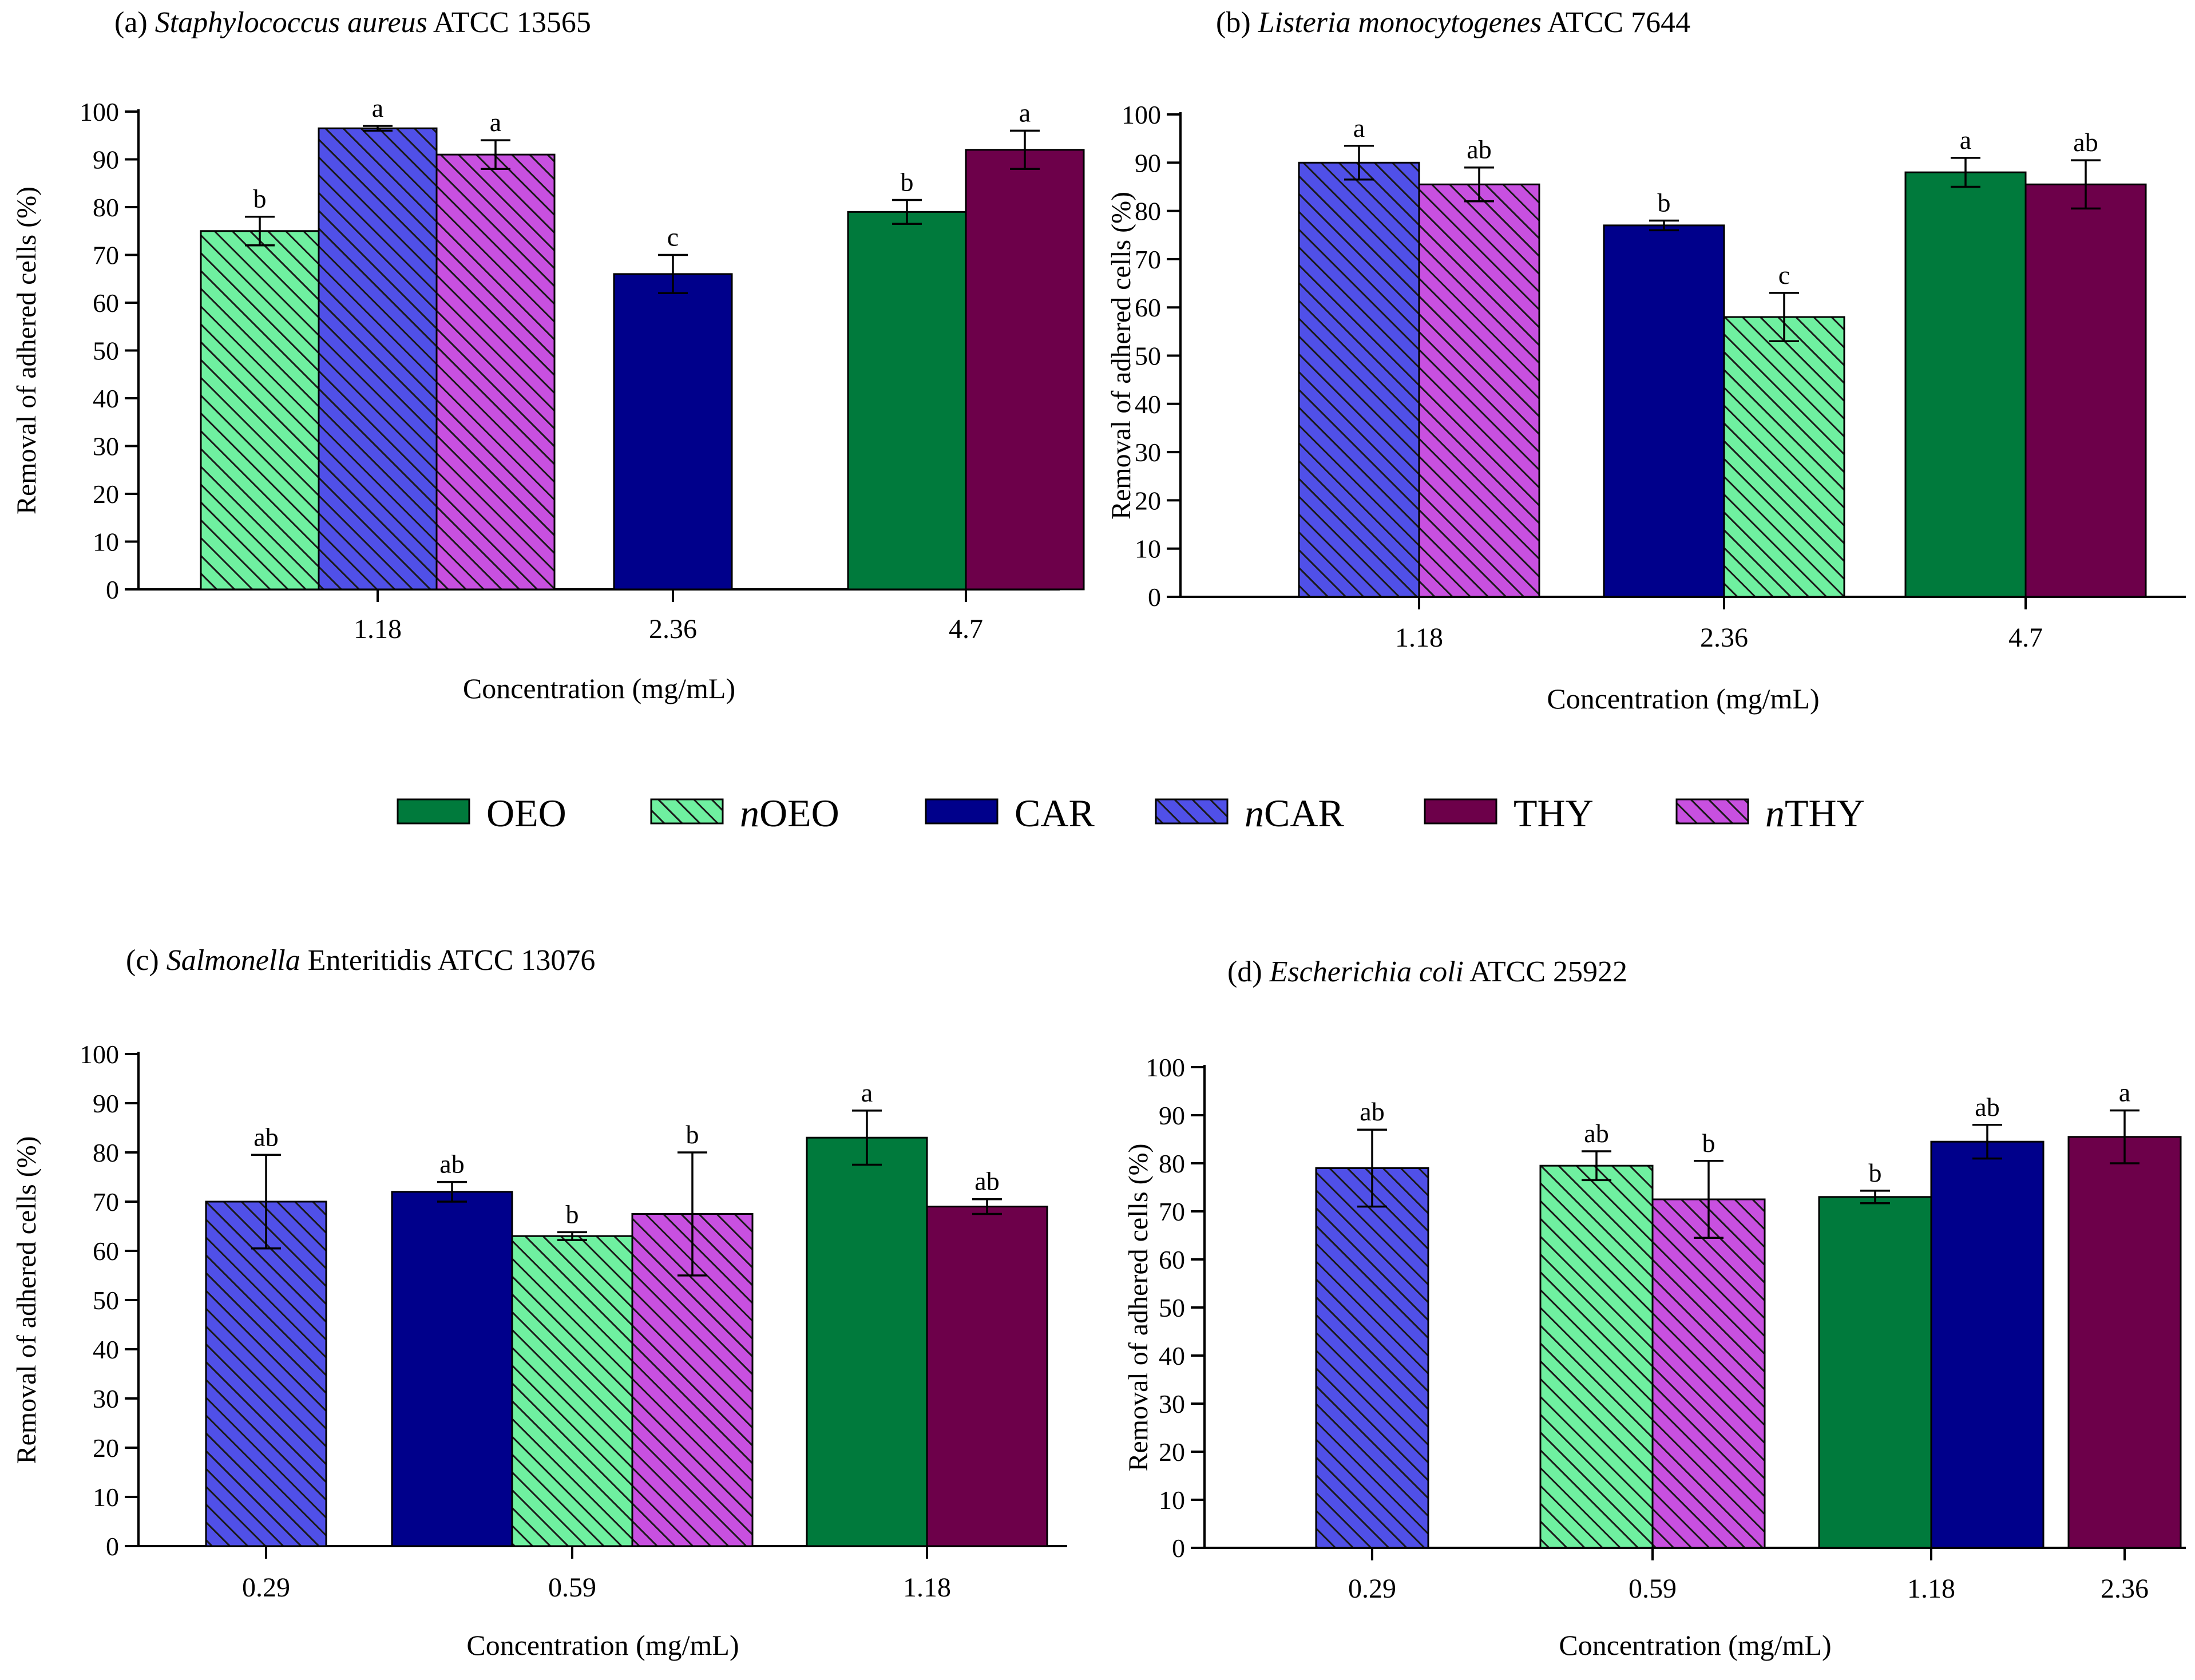 The height and width of the screenshot is (1680, 2195). What do you see at coordinates (790, 813) in the screenshot?
I see `legend-label: nOEO` at bounding box center [790, 813].